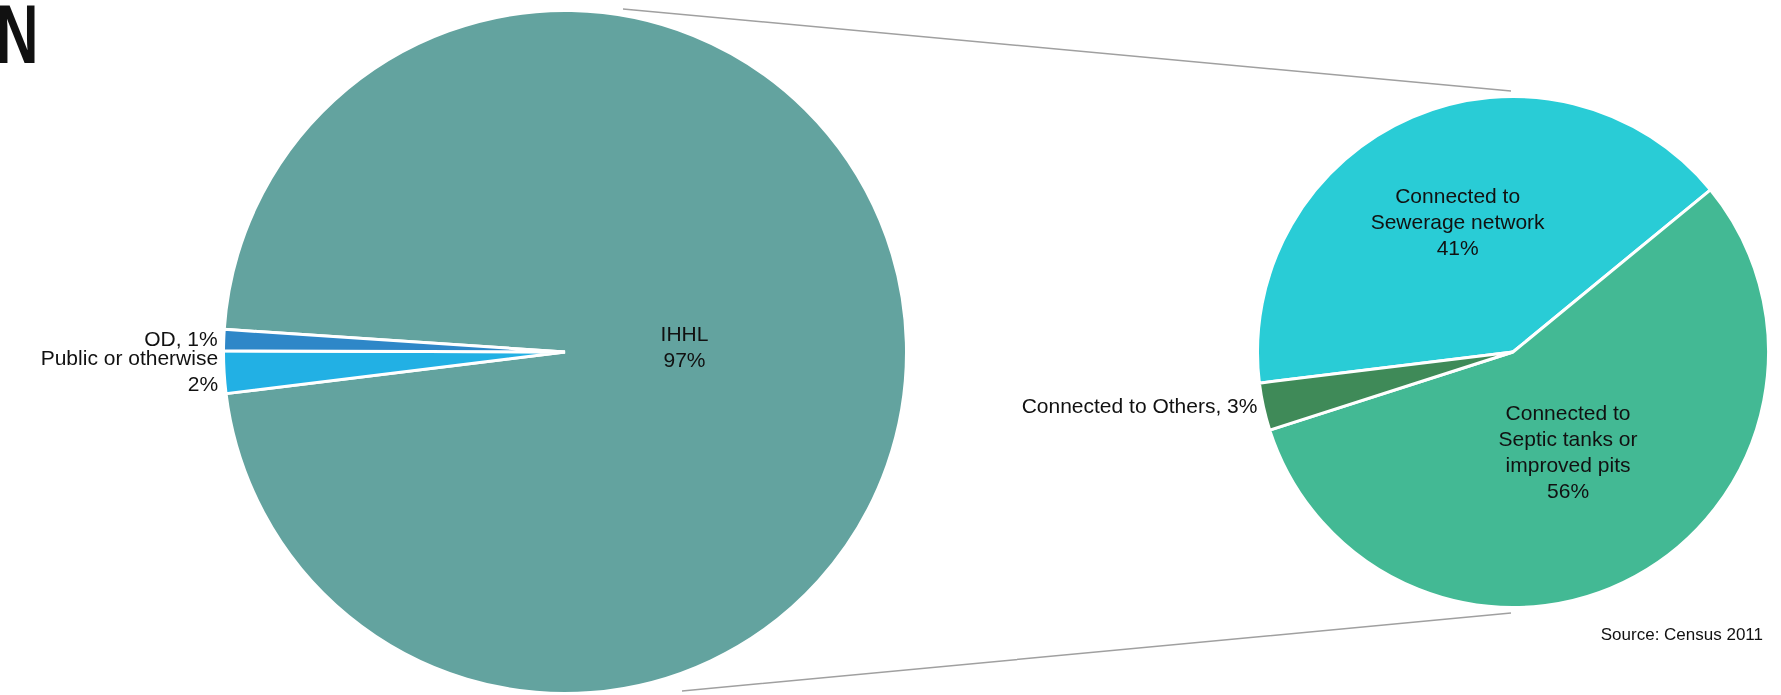  I want to click on slice-label: Connected to Others, 3%, so click(1139, 405).